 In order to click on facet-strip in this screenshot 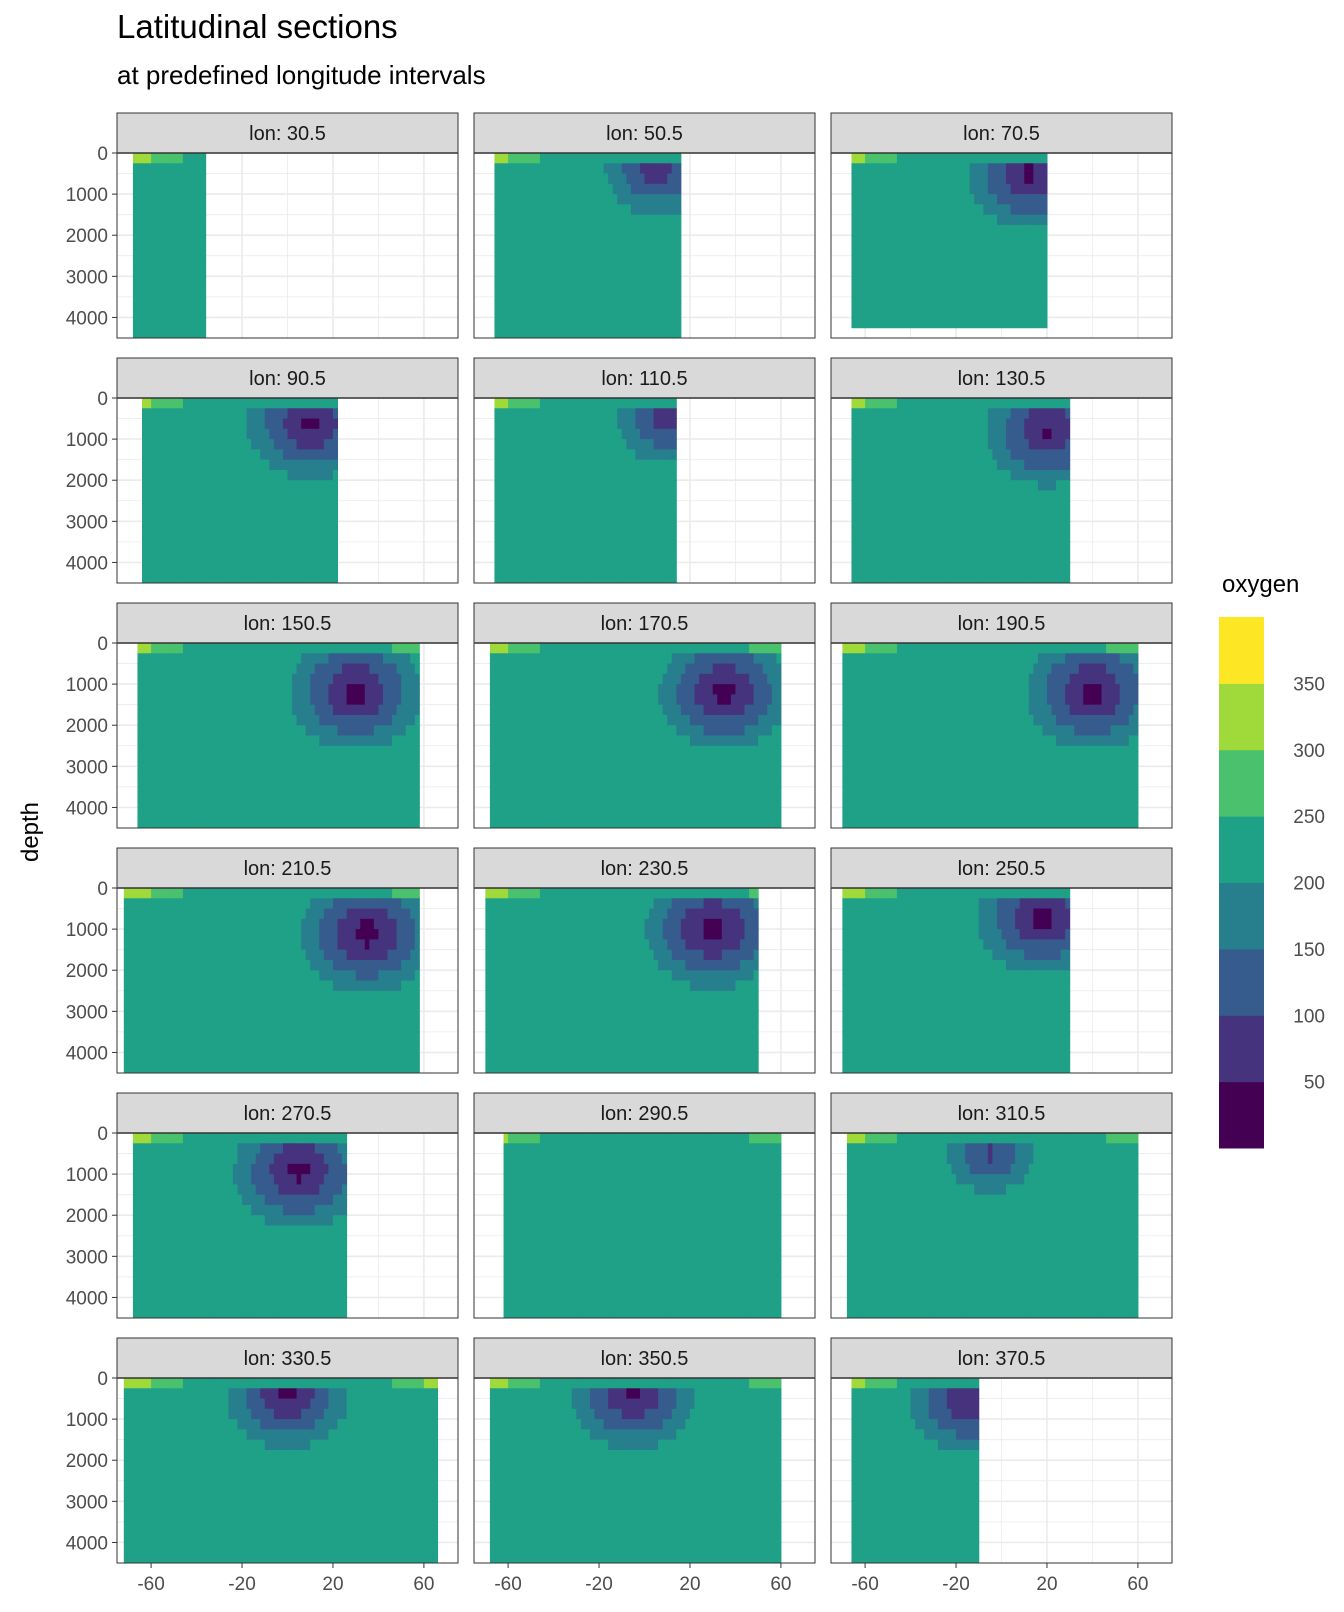, I will do `click(644, 378)`.